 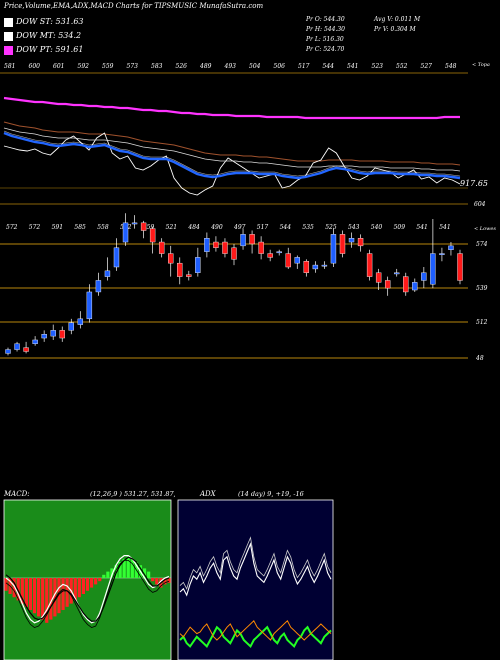 What do you see at coordinates (255, 563) in the screenshot?
I see `adx-white-shadow` at bounding box center [255, 563].